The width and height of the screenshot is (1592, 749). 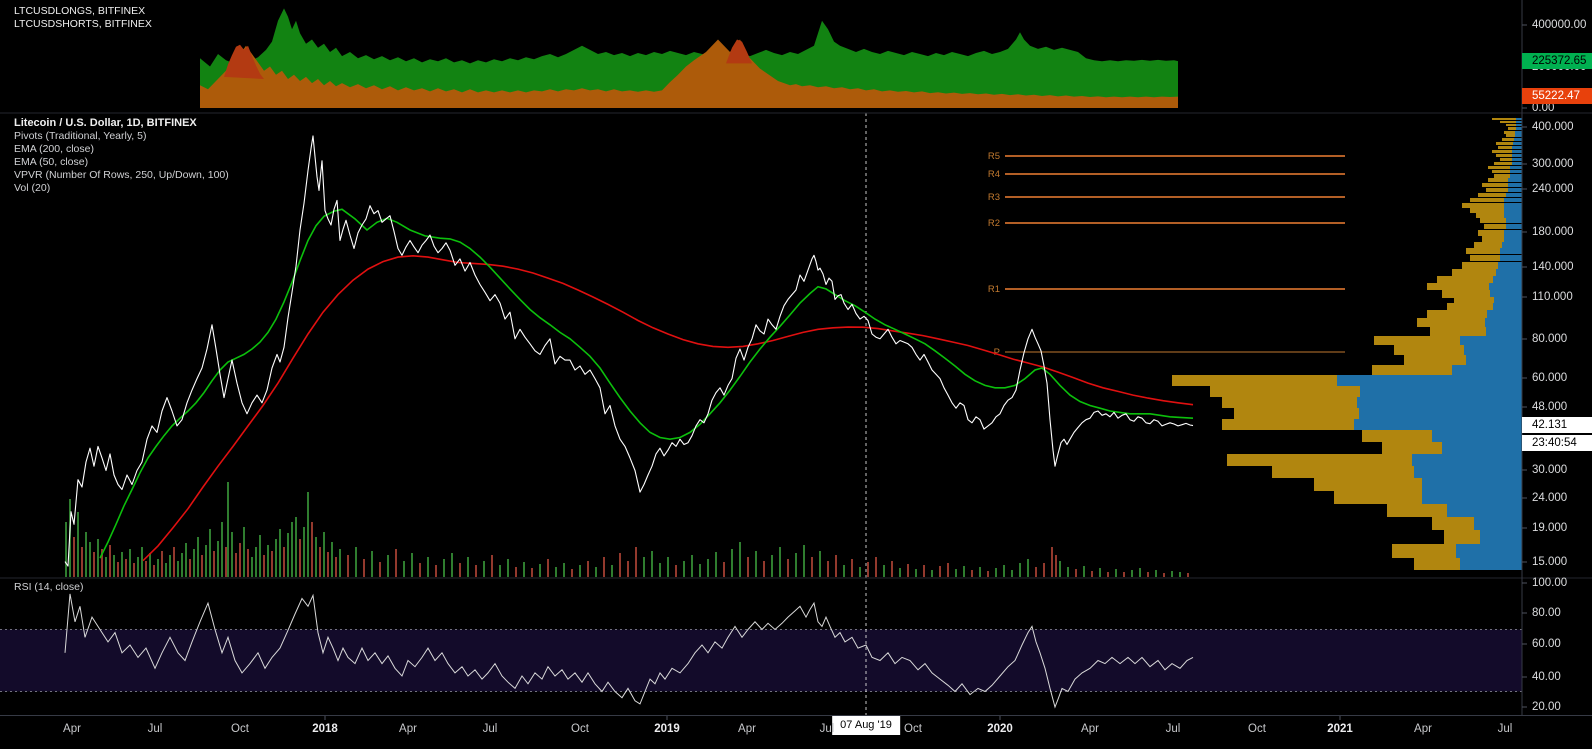 What do you see at coordinates (1553, 189) in the screenshot?
I see `main-price-tick-label: 240.000` at bounding box center [1553, 189].